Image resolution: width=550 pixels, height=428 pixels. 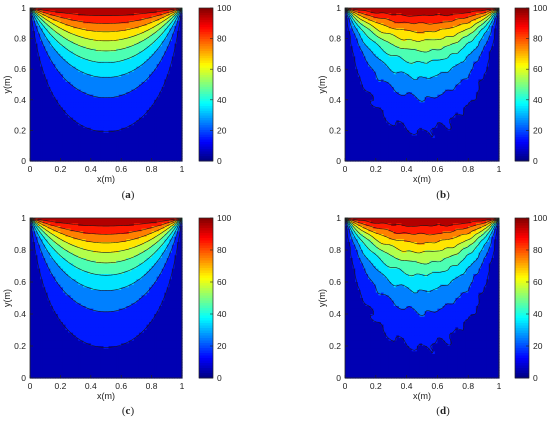 I want to click on x-tick-label: 1, so click(x=182, y=169).